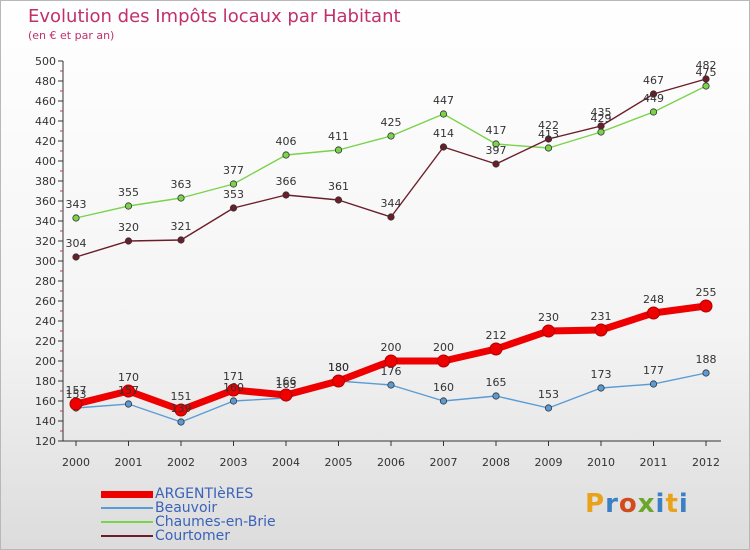 This screenshot has width=750, height=550. Describe the element at coordinates (181, 184) in the screenshot. I see `data-label: 363` at that location.